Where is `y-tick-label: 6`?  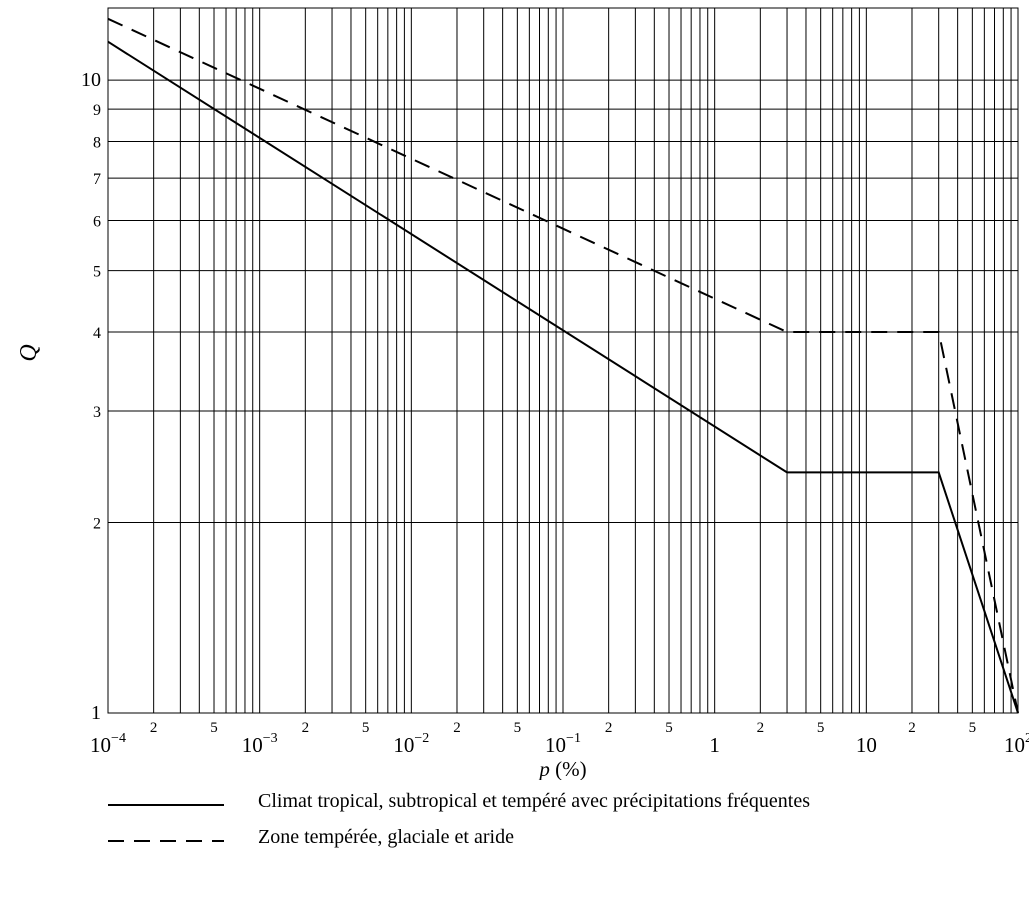 y-tick-label: 6 is located at coordinates (97, 222).